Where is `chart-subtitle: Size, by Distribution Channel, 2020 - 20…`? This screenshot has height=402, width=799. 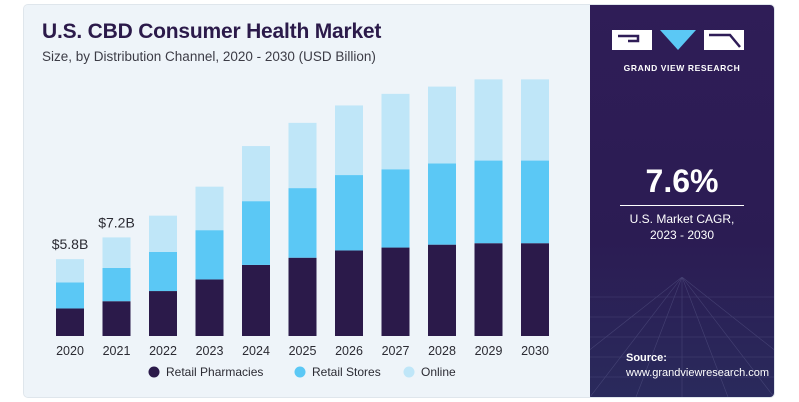 chart-subtitle: Size, by Distribution Channel, 2020 - 20… is located at coordinates (209, 56).